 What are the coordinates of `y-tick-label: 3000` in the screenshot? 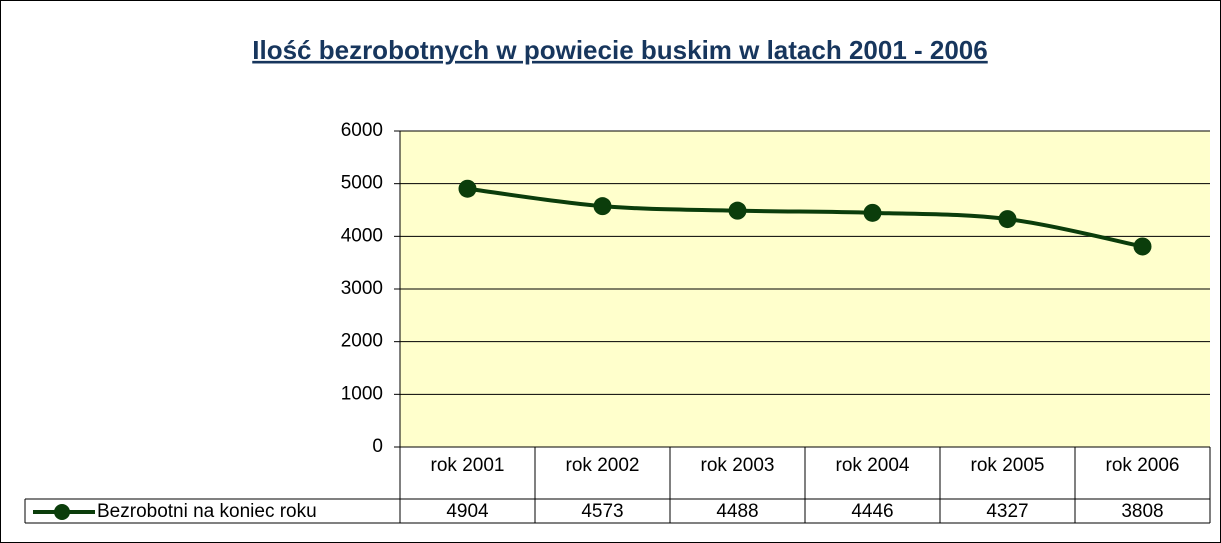 It's located at (362, 288).